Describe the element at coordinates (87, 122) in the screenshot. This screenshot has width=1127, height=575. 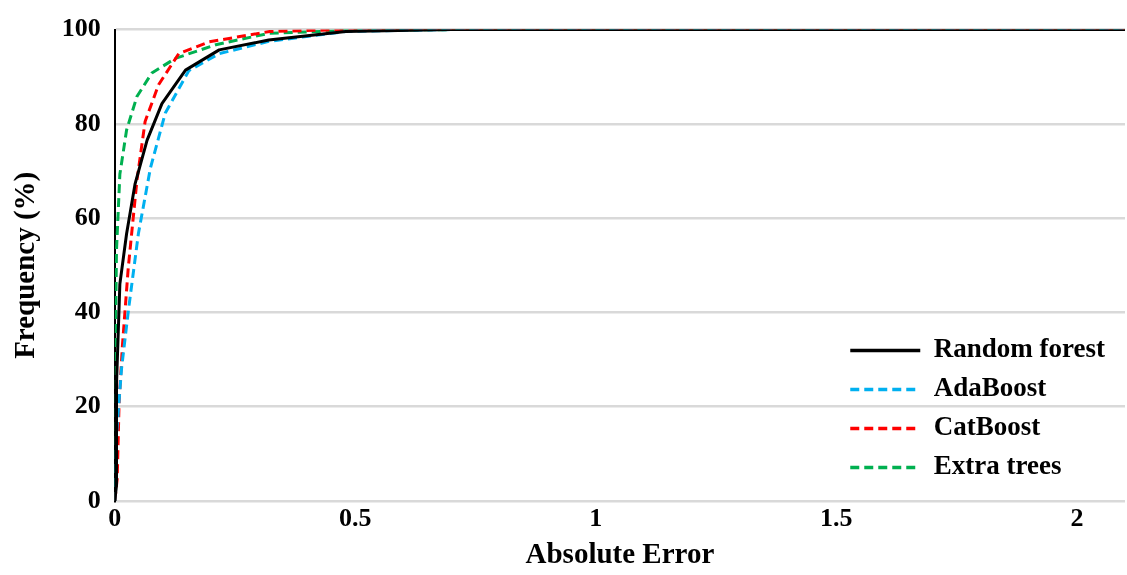
I see `y-tick-label: 80` at that location.